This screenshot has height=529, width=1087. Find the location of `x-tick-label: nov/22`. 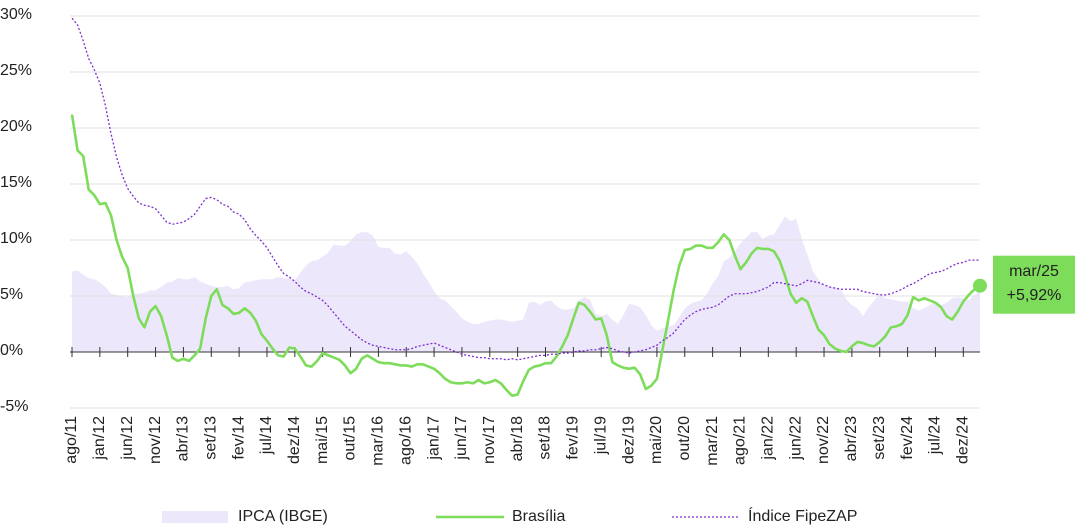

x-tick-label: nov/22 is located at coordinates (823, 440).